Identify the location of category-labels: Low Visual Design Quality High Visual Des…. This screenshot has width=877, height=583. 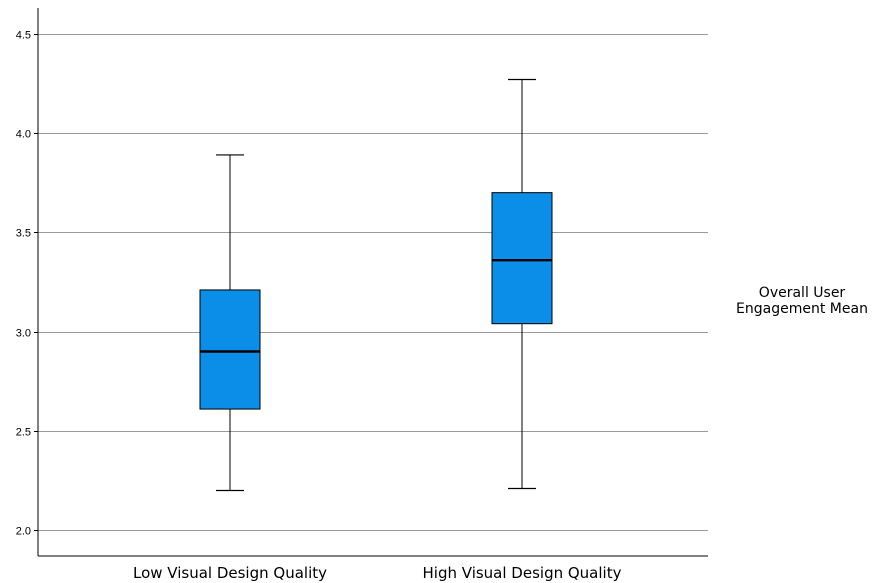
(377, 573).